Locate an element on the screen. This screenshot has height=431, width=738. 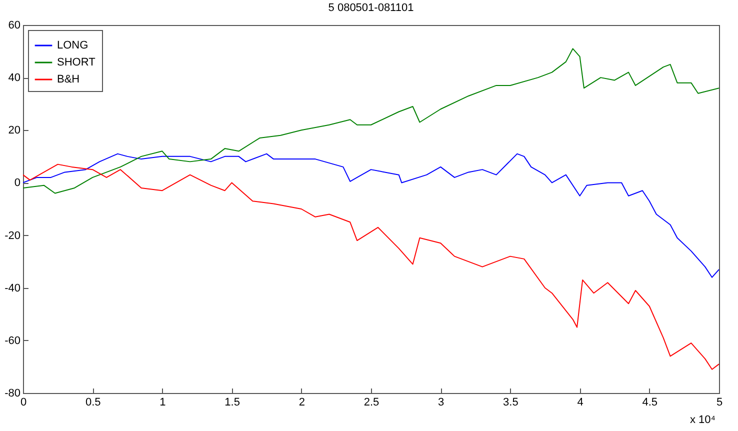
chart-title: 5 080501-081101 is located at coordinates (371, 8).